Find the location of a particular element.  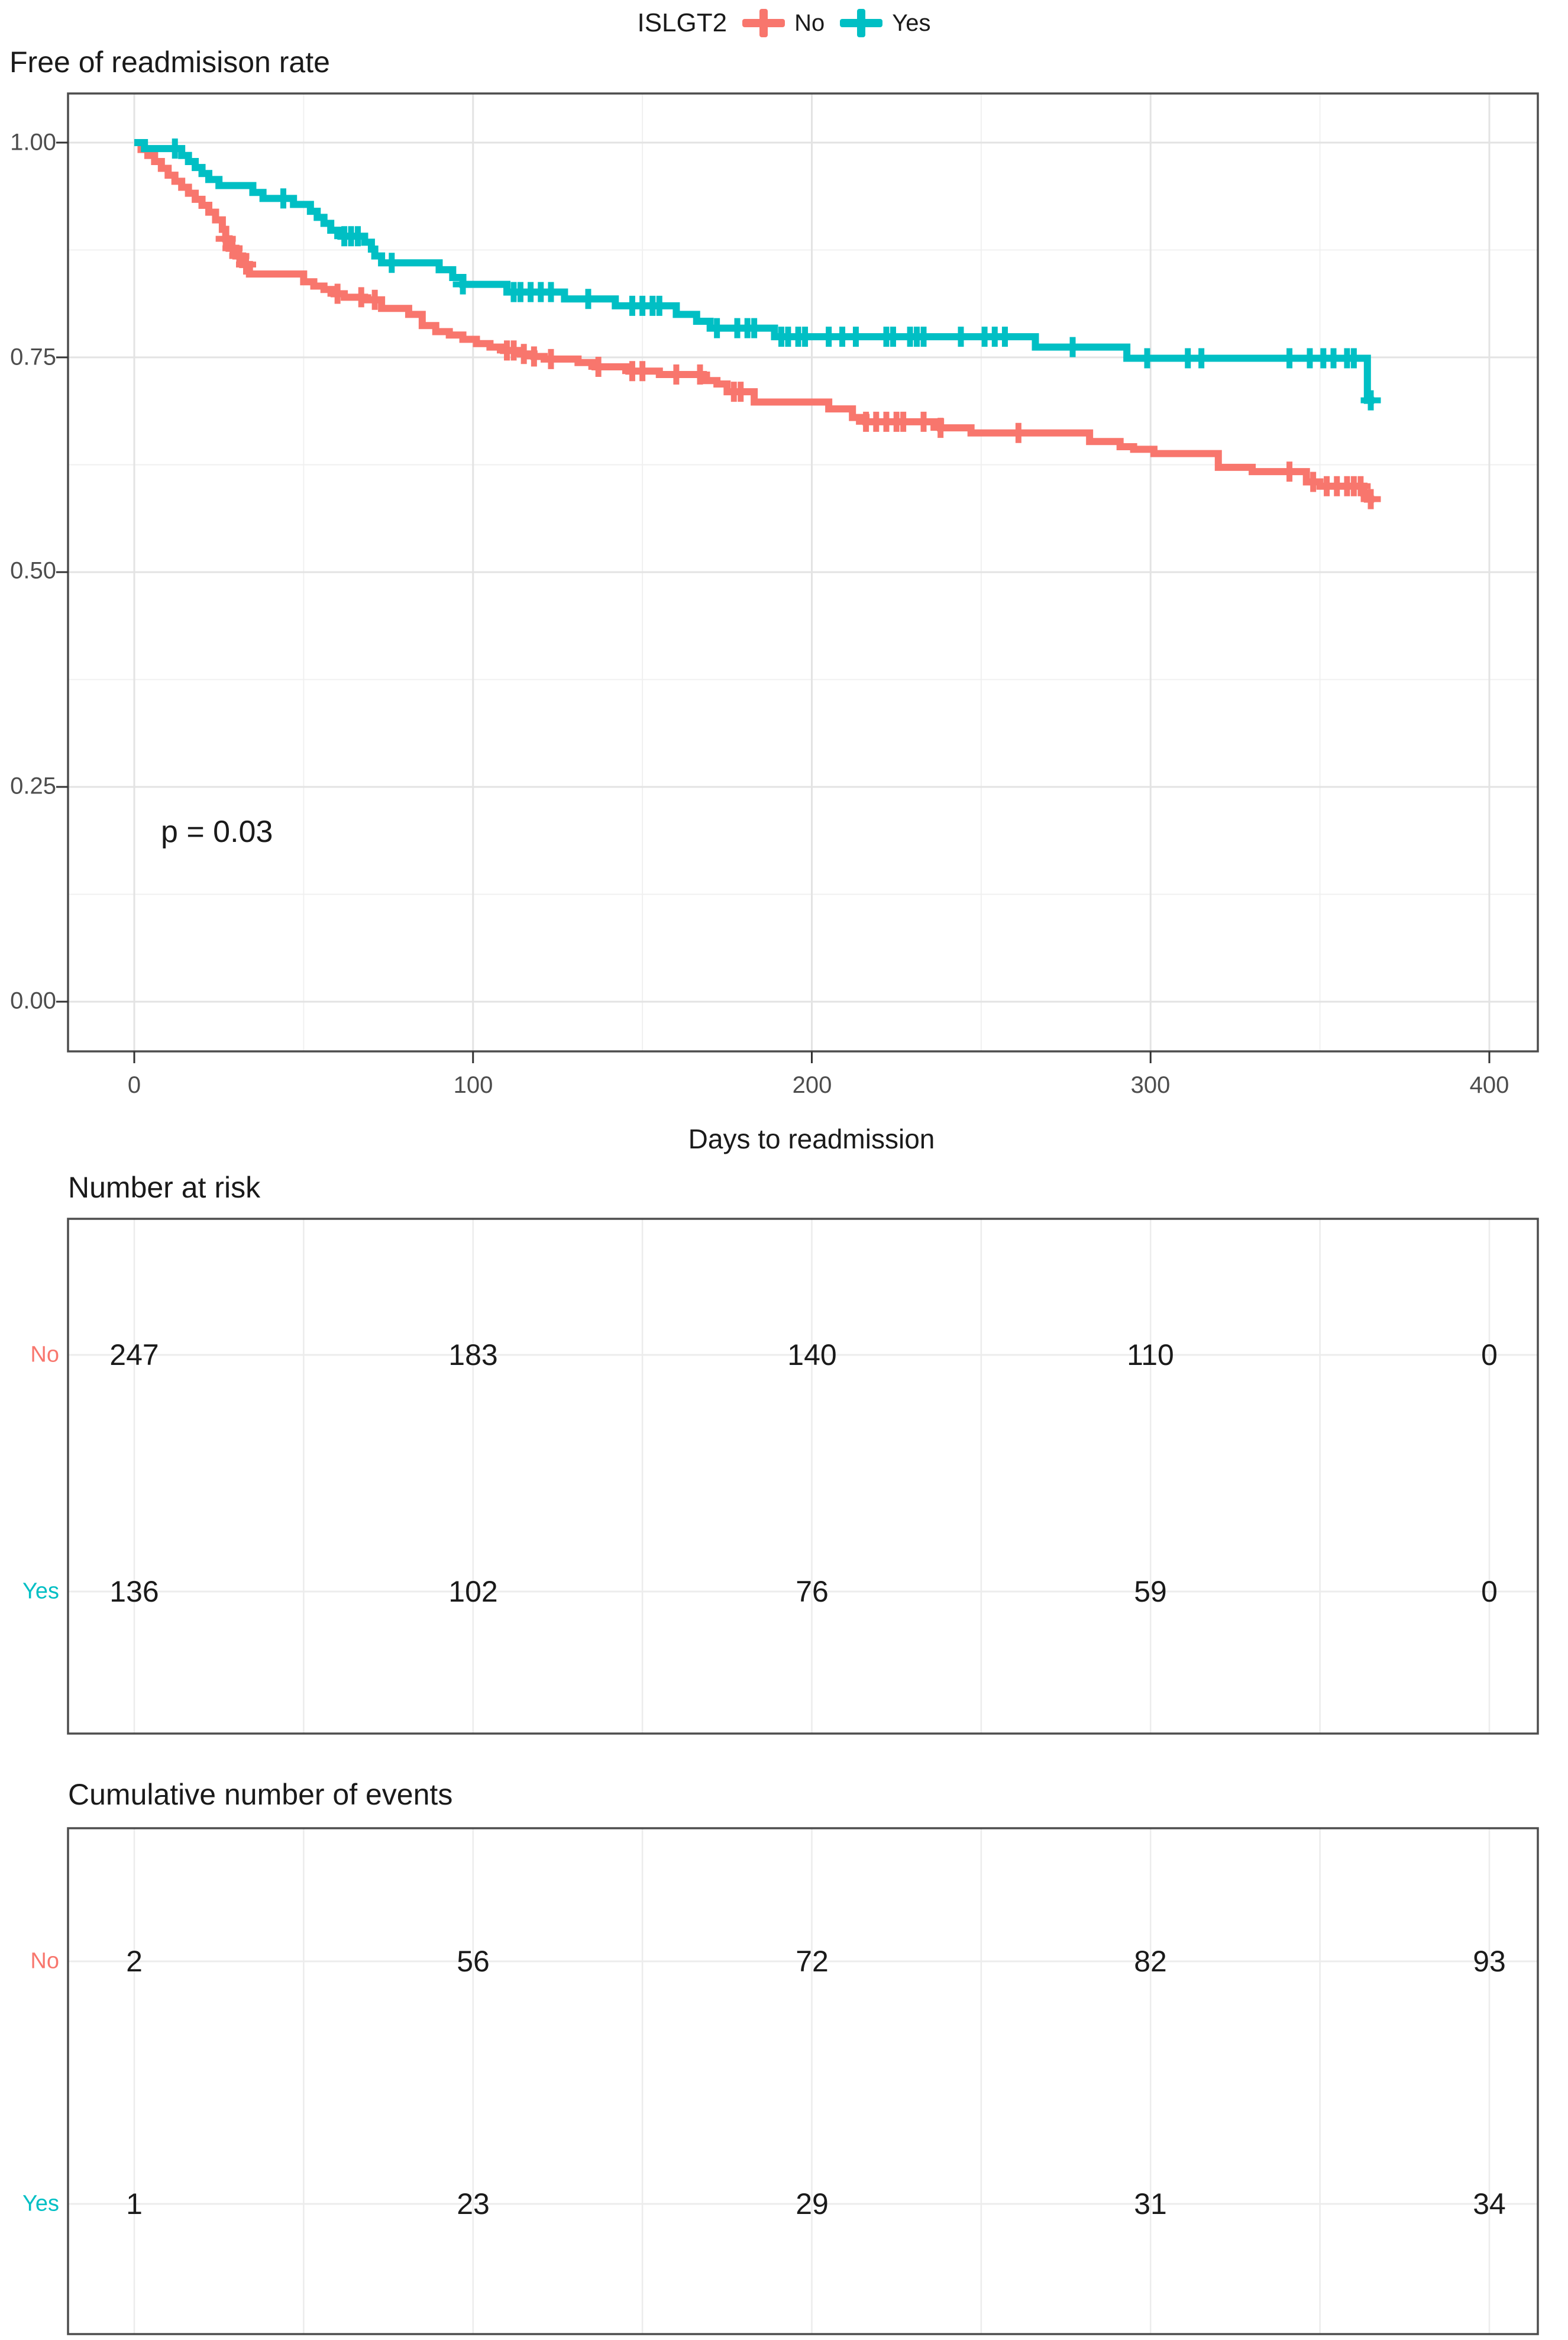

events-row-label-yes: Yes is located at coordinates (40, 2203).